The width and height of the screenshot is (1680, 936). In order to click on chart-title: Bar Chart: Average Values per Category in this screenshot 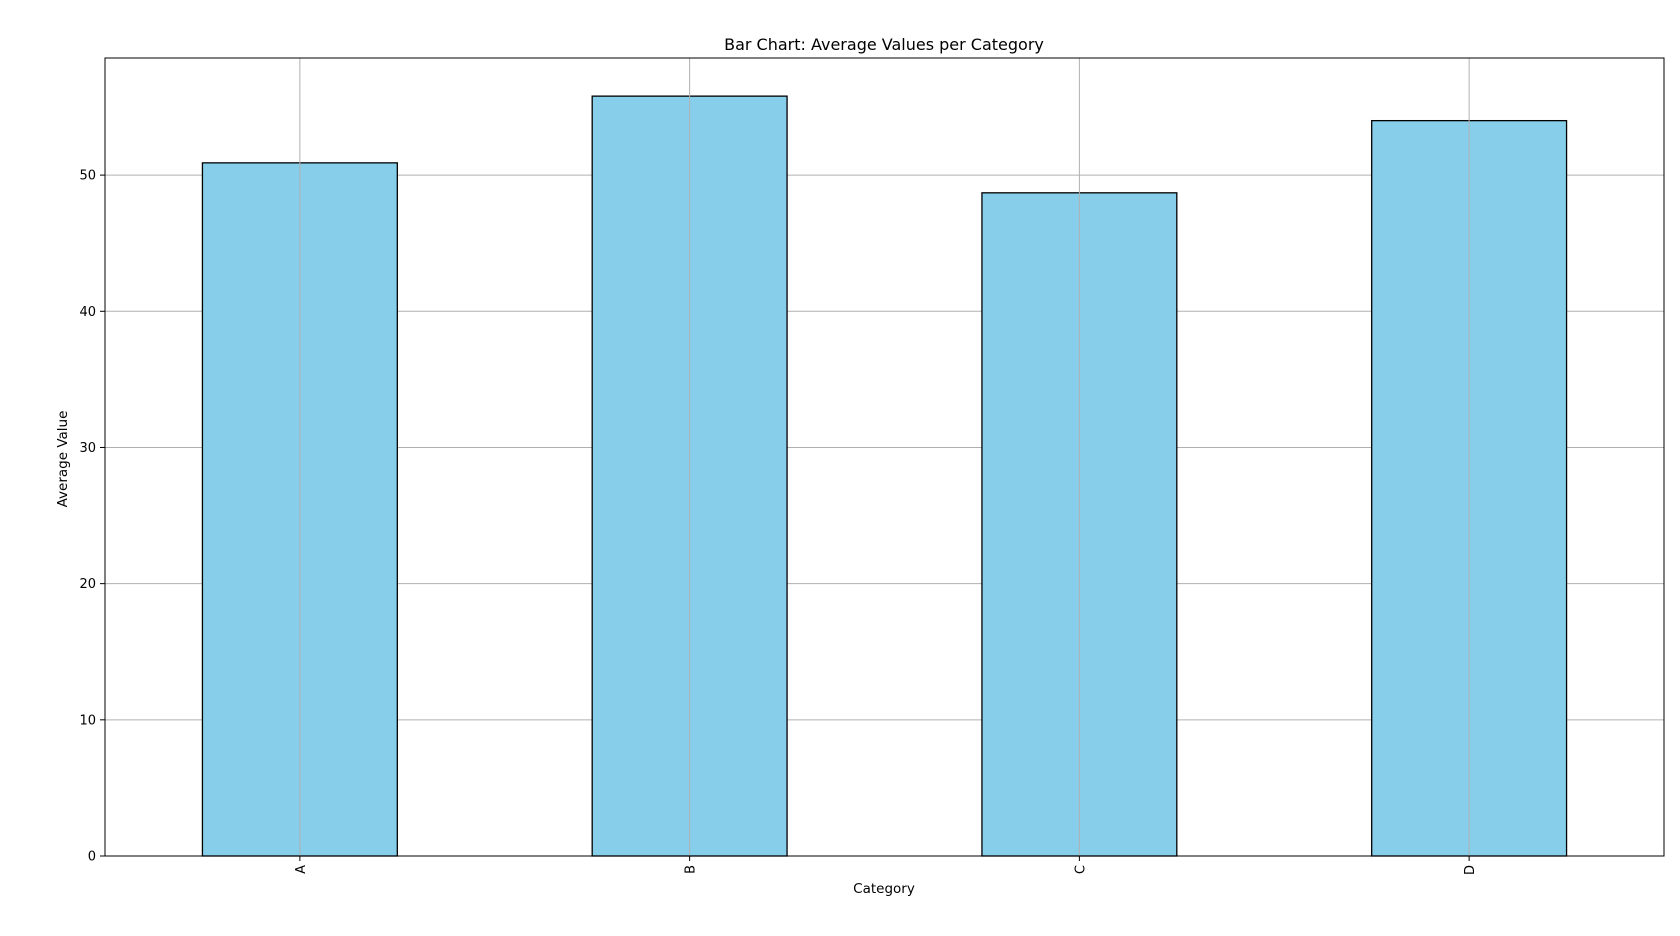, I will do `click(884, 44)`.